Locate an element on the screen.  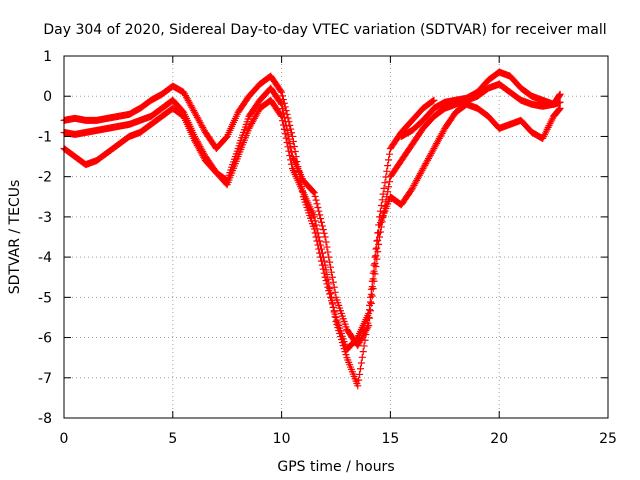
y-tick-label: -2 is located at coordinates (45, 178).